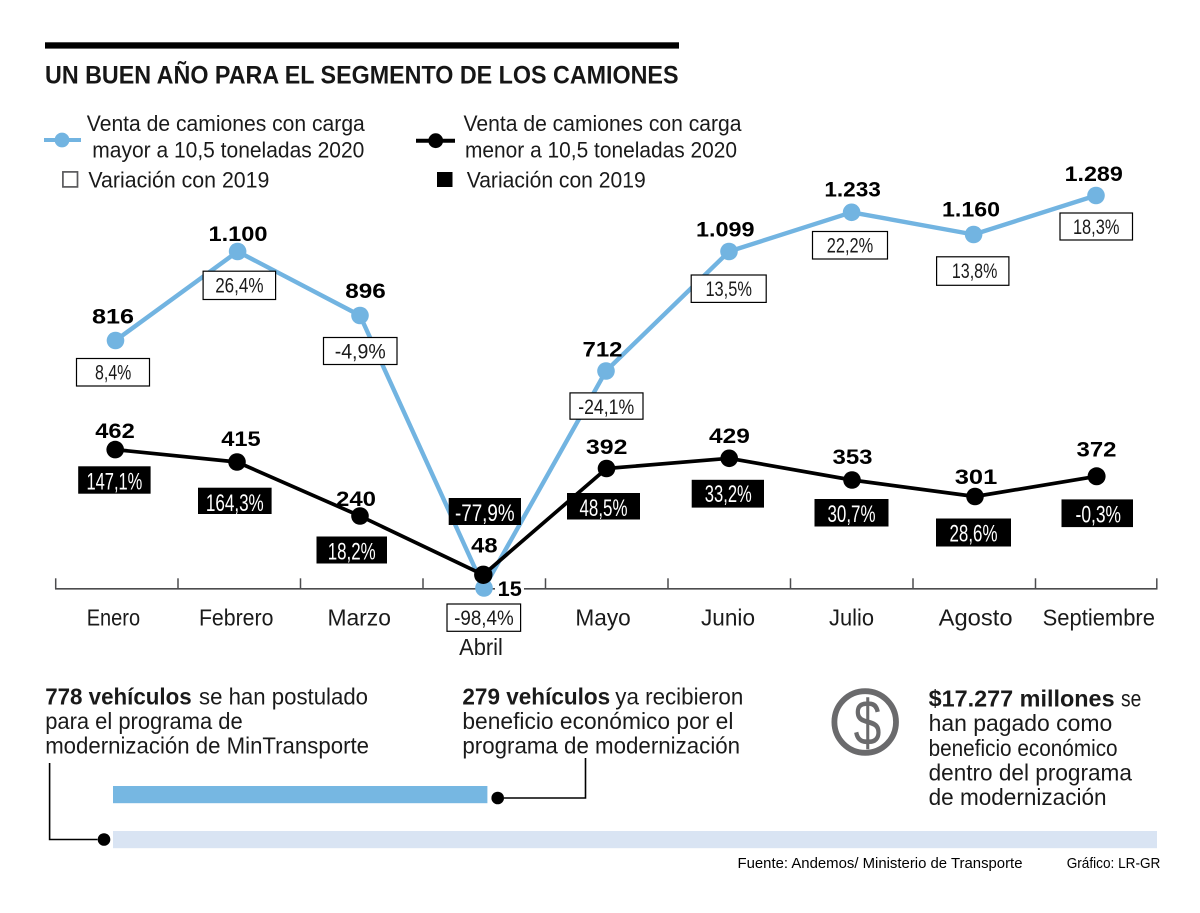 Image resolution: width=1200 pixels, height=913 pixels. What do you see at coordinates (113, 373) in the screenshot?
I see `svg-text: 8,4%` at bounding box center [113, 373].